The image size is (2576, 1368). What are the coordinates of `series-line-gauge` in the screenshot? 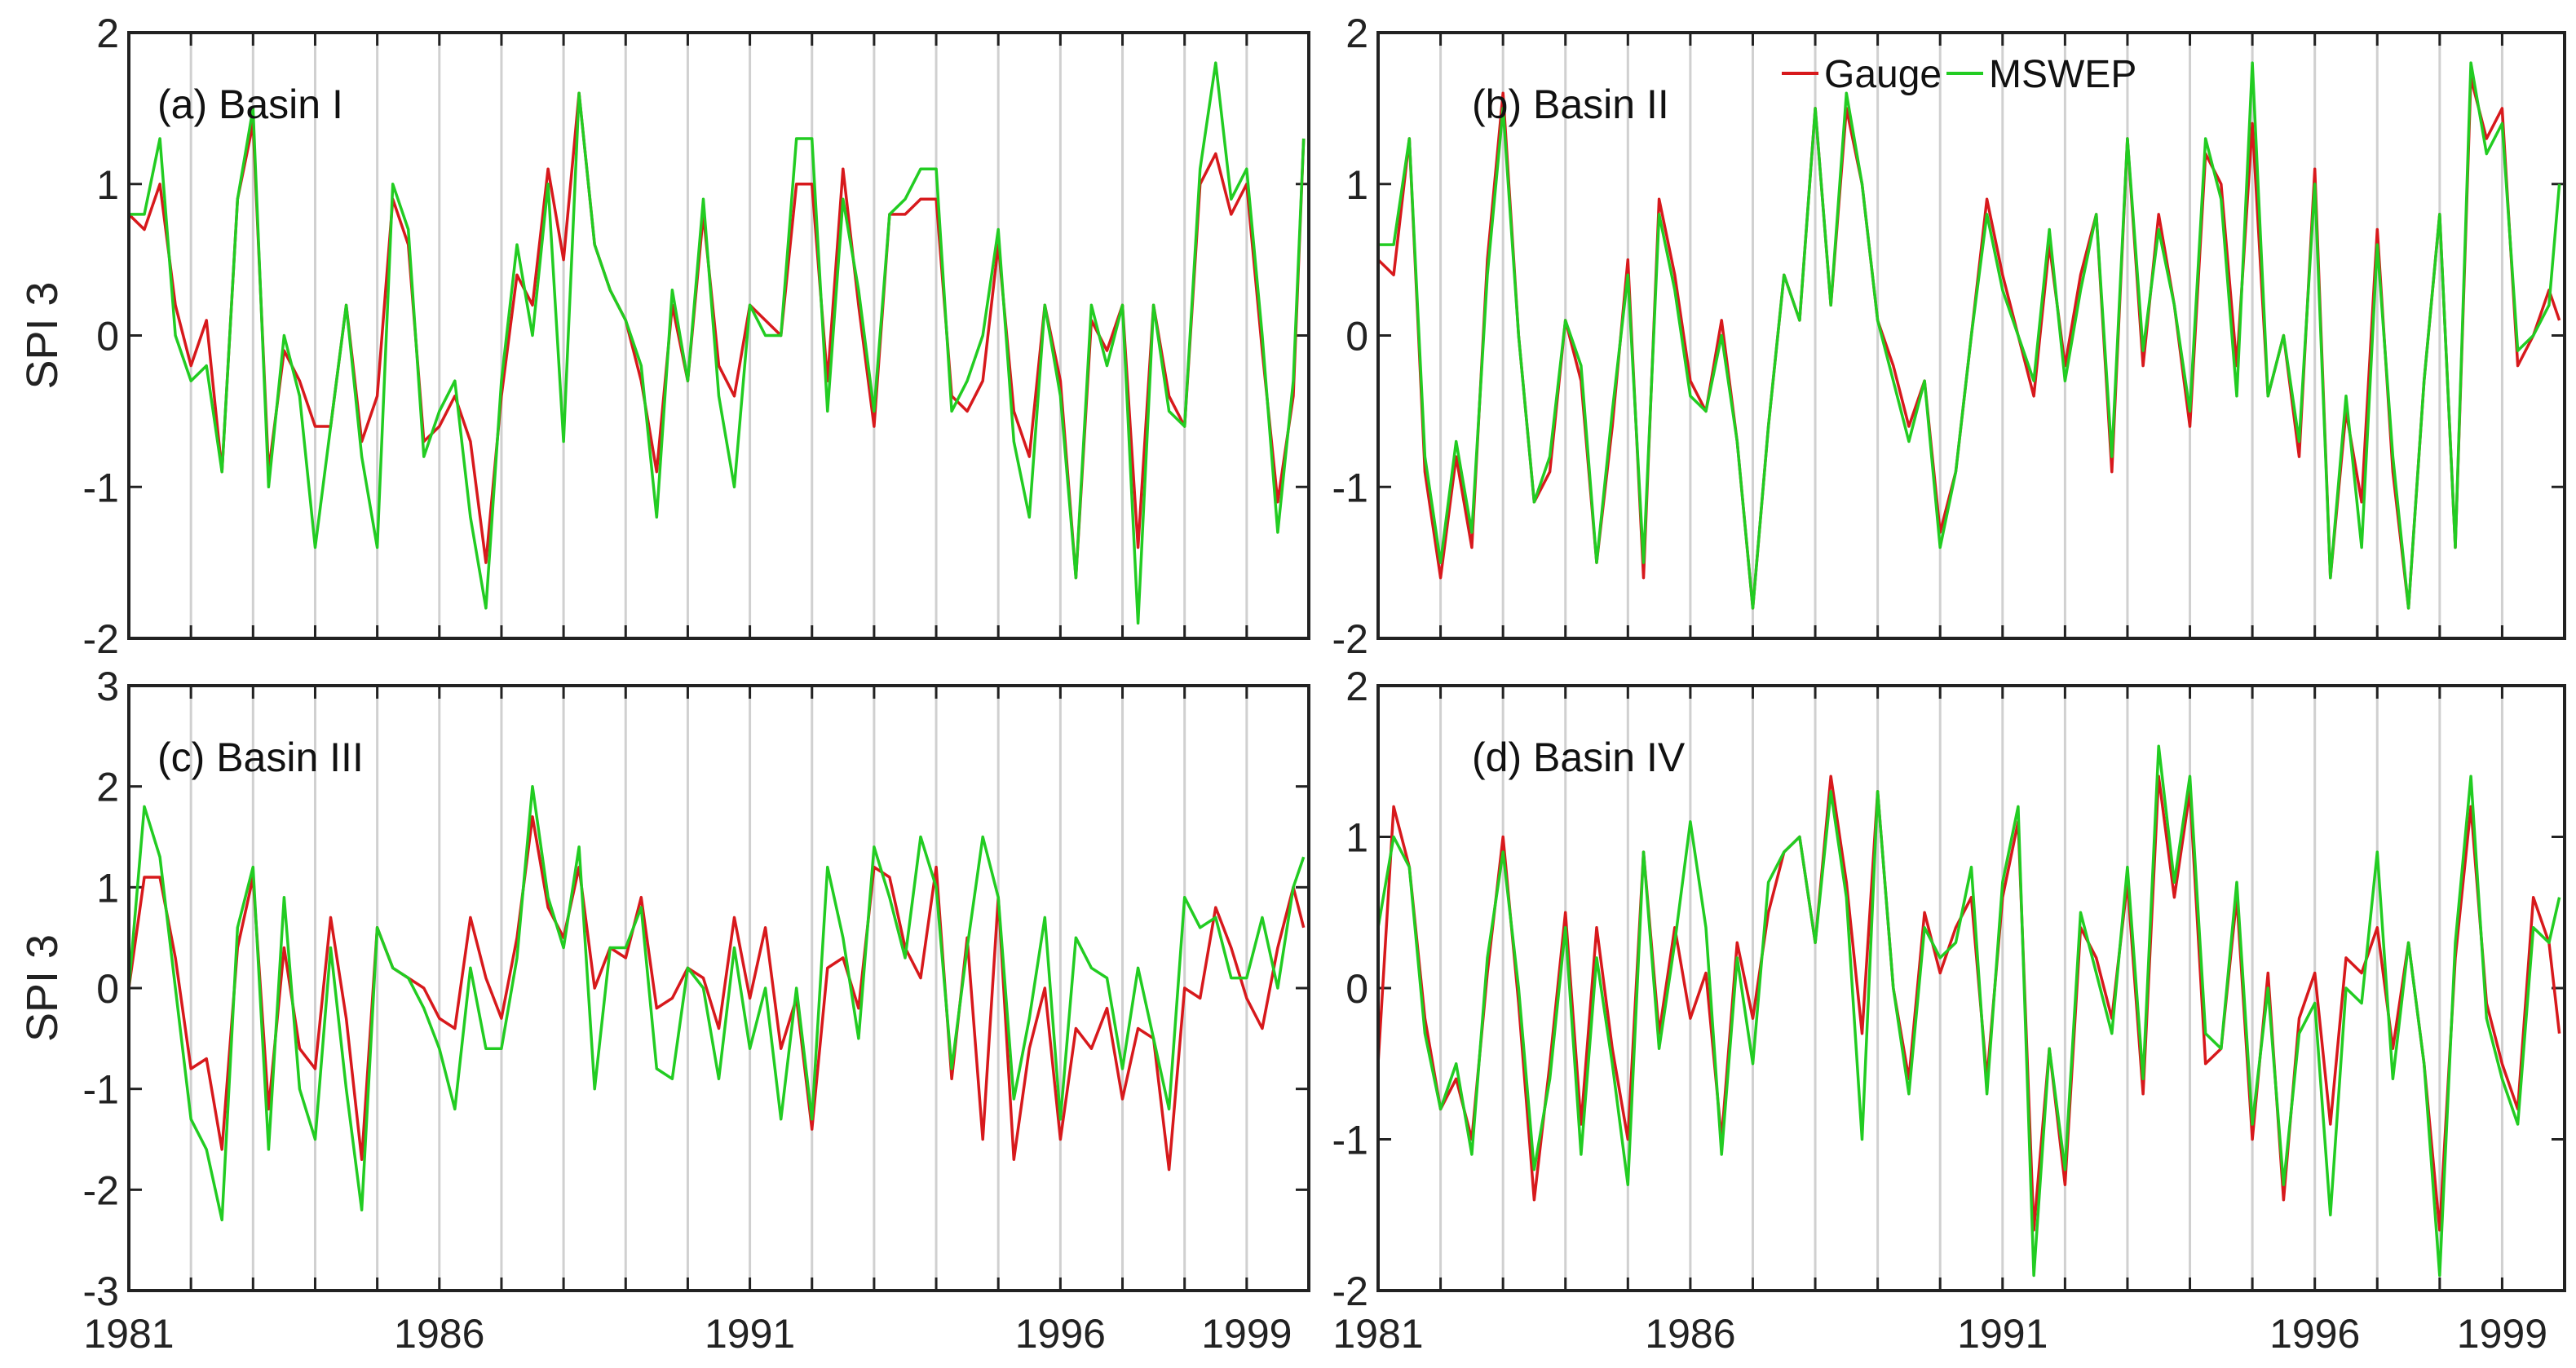 It's located at (717, 994).